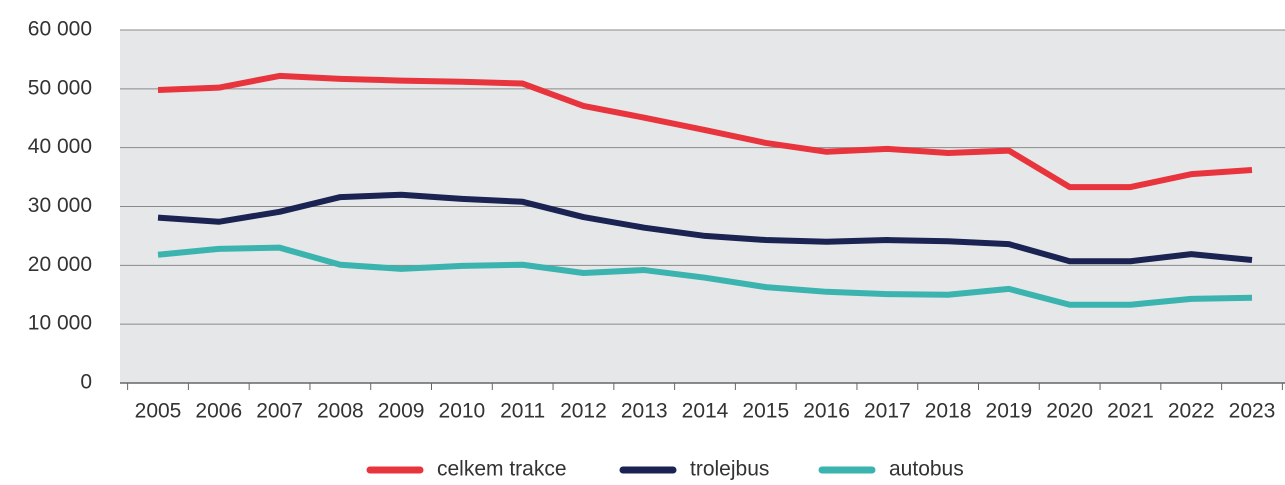  Describe the element at coordinates (522, 411) in the screenshot. I see `x-tick-label: 2011` at that location.